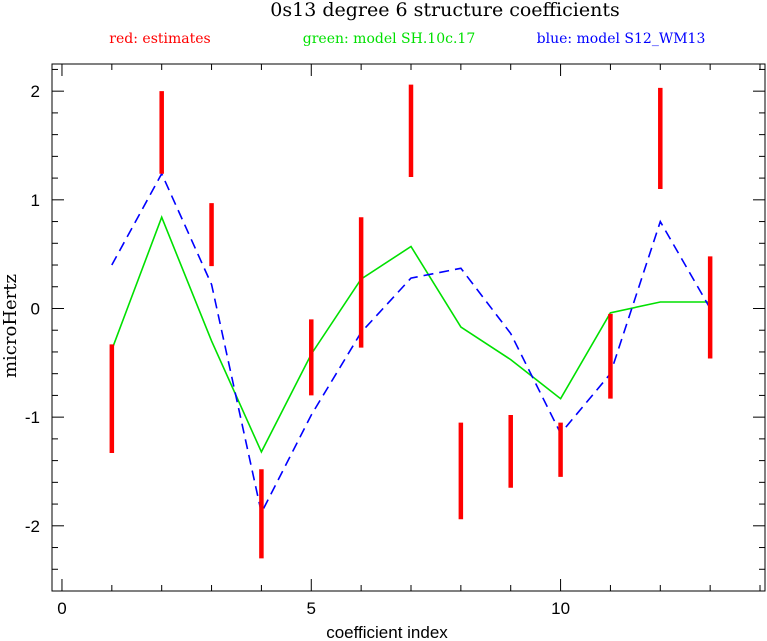 This screenshot has width=767, height=641. What do you see at coordinates (159, 39) in the screenshot?
I see `legend-estimates: red: estimates` at bounding box center [159, 39].